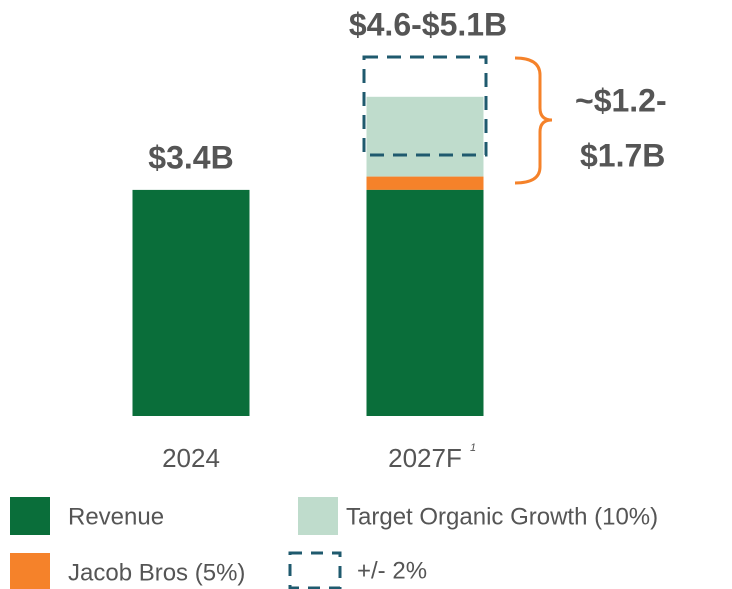 This screenshot has height=589, width=732. What do you see at coordinates (425, 458) in the screenshot?
I see `x-tick-label: 2027F` at bounding box center [425, 458].